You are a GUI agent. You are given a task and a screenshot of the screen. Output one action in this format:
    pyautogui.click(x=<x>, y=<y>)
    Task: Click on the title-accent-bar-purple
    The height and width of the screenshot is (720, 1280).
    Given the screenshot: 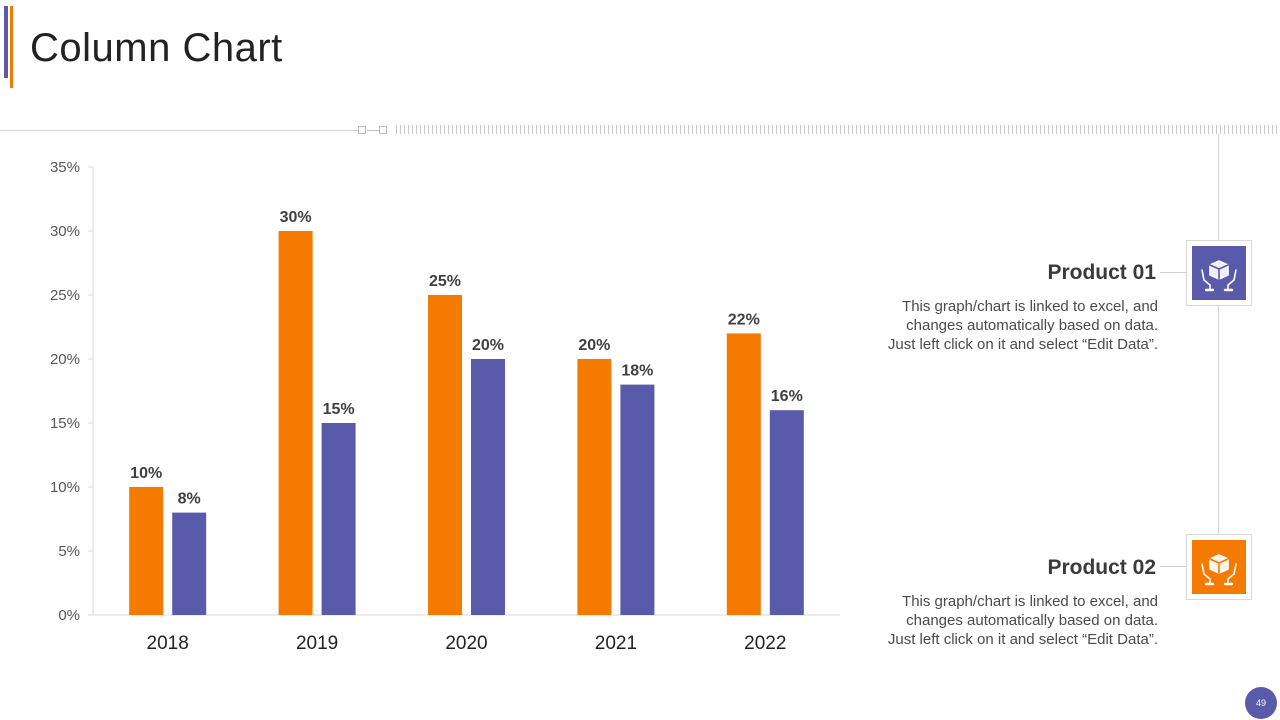 What is the action you would take?
    pyautogui.click(x=6, y=42)
    